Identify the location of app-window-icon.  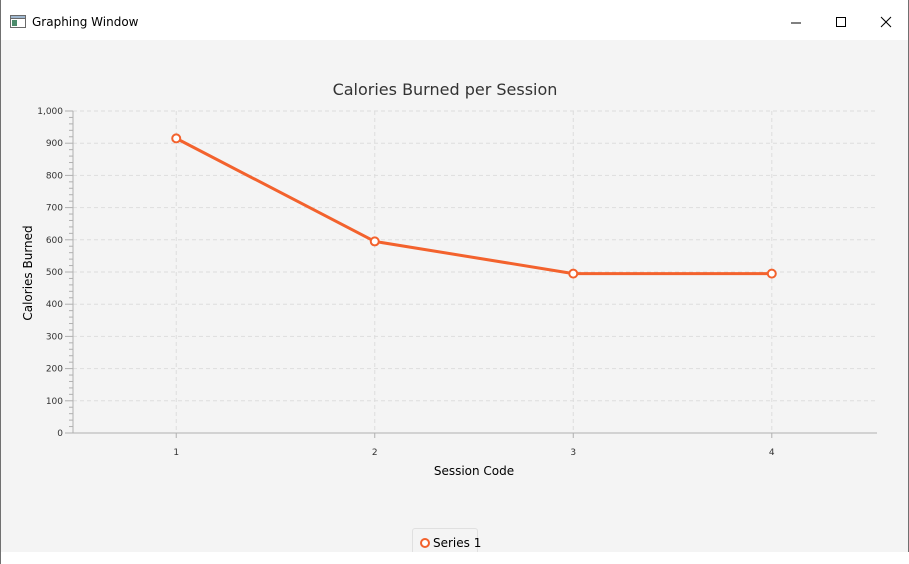
(18, 21).